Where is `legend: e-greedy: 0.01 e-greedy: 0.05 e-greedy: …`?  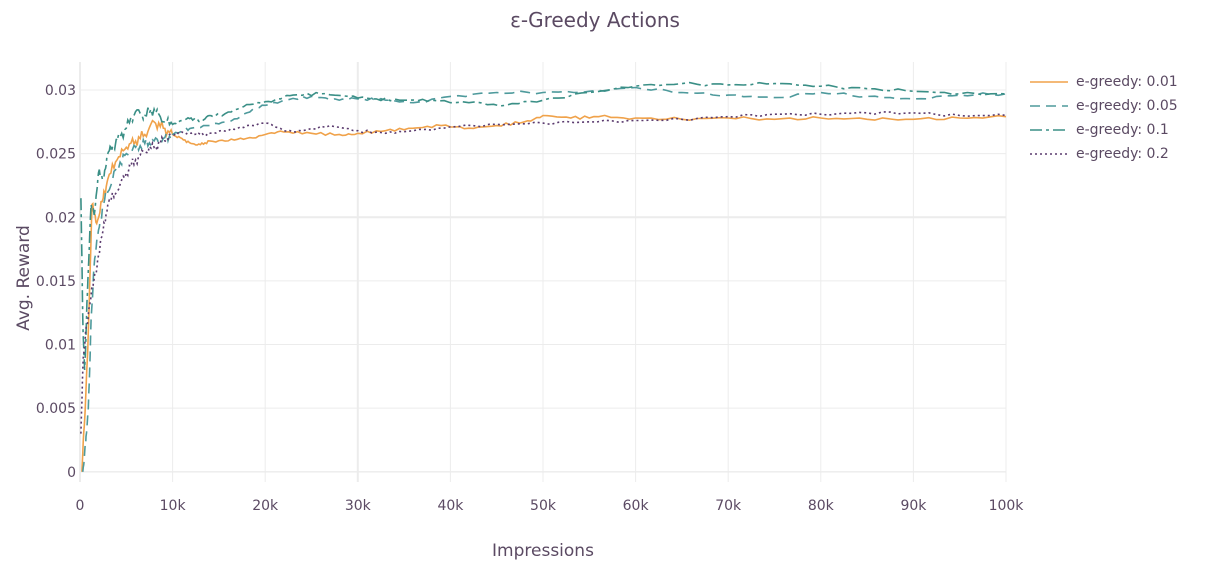 legend: e-greedy: 0.01 e-greedy: 0.05 e-greedy: … is located at coordinates (1104, 118).